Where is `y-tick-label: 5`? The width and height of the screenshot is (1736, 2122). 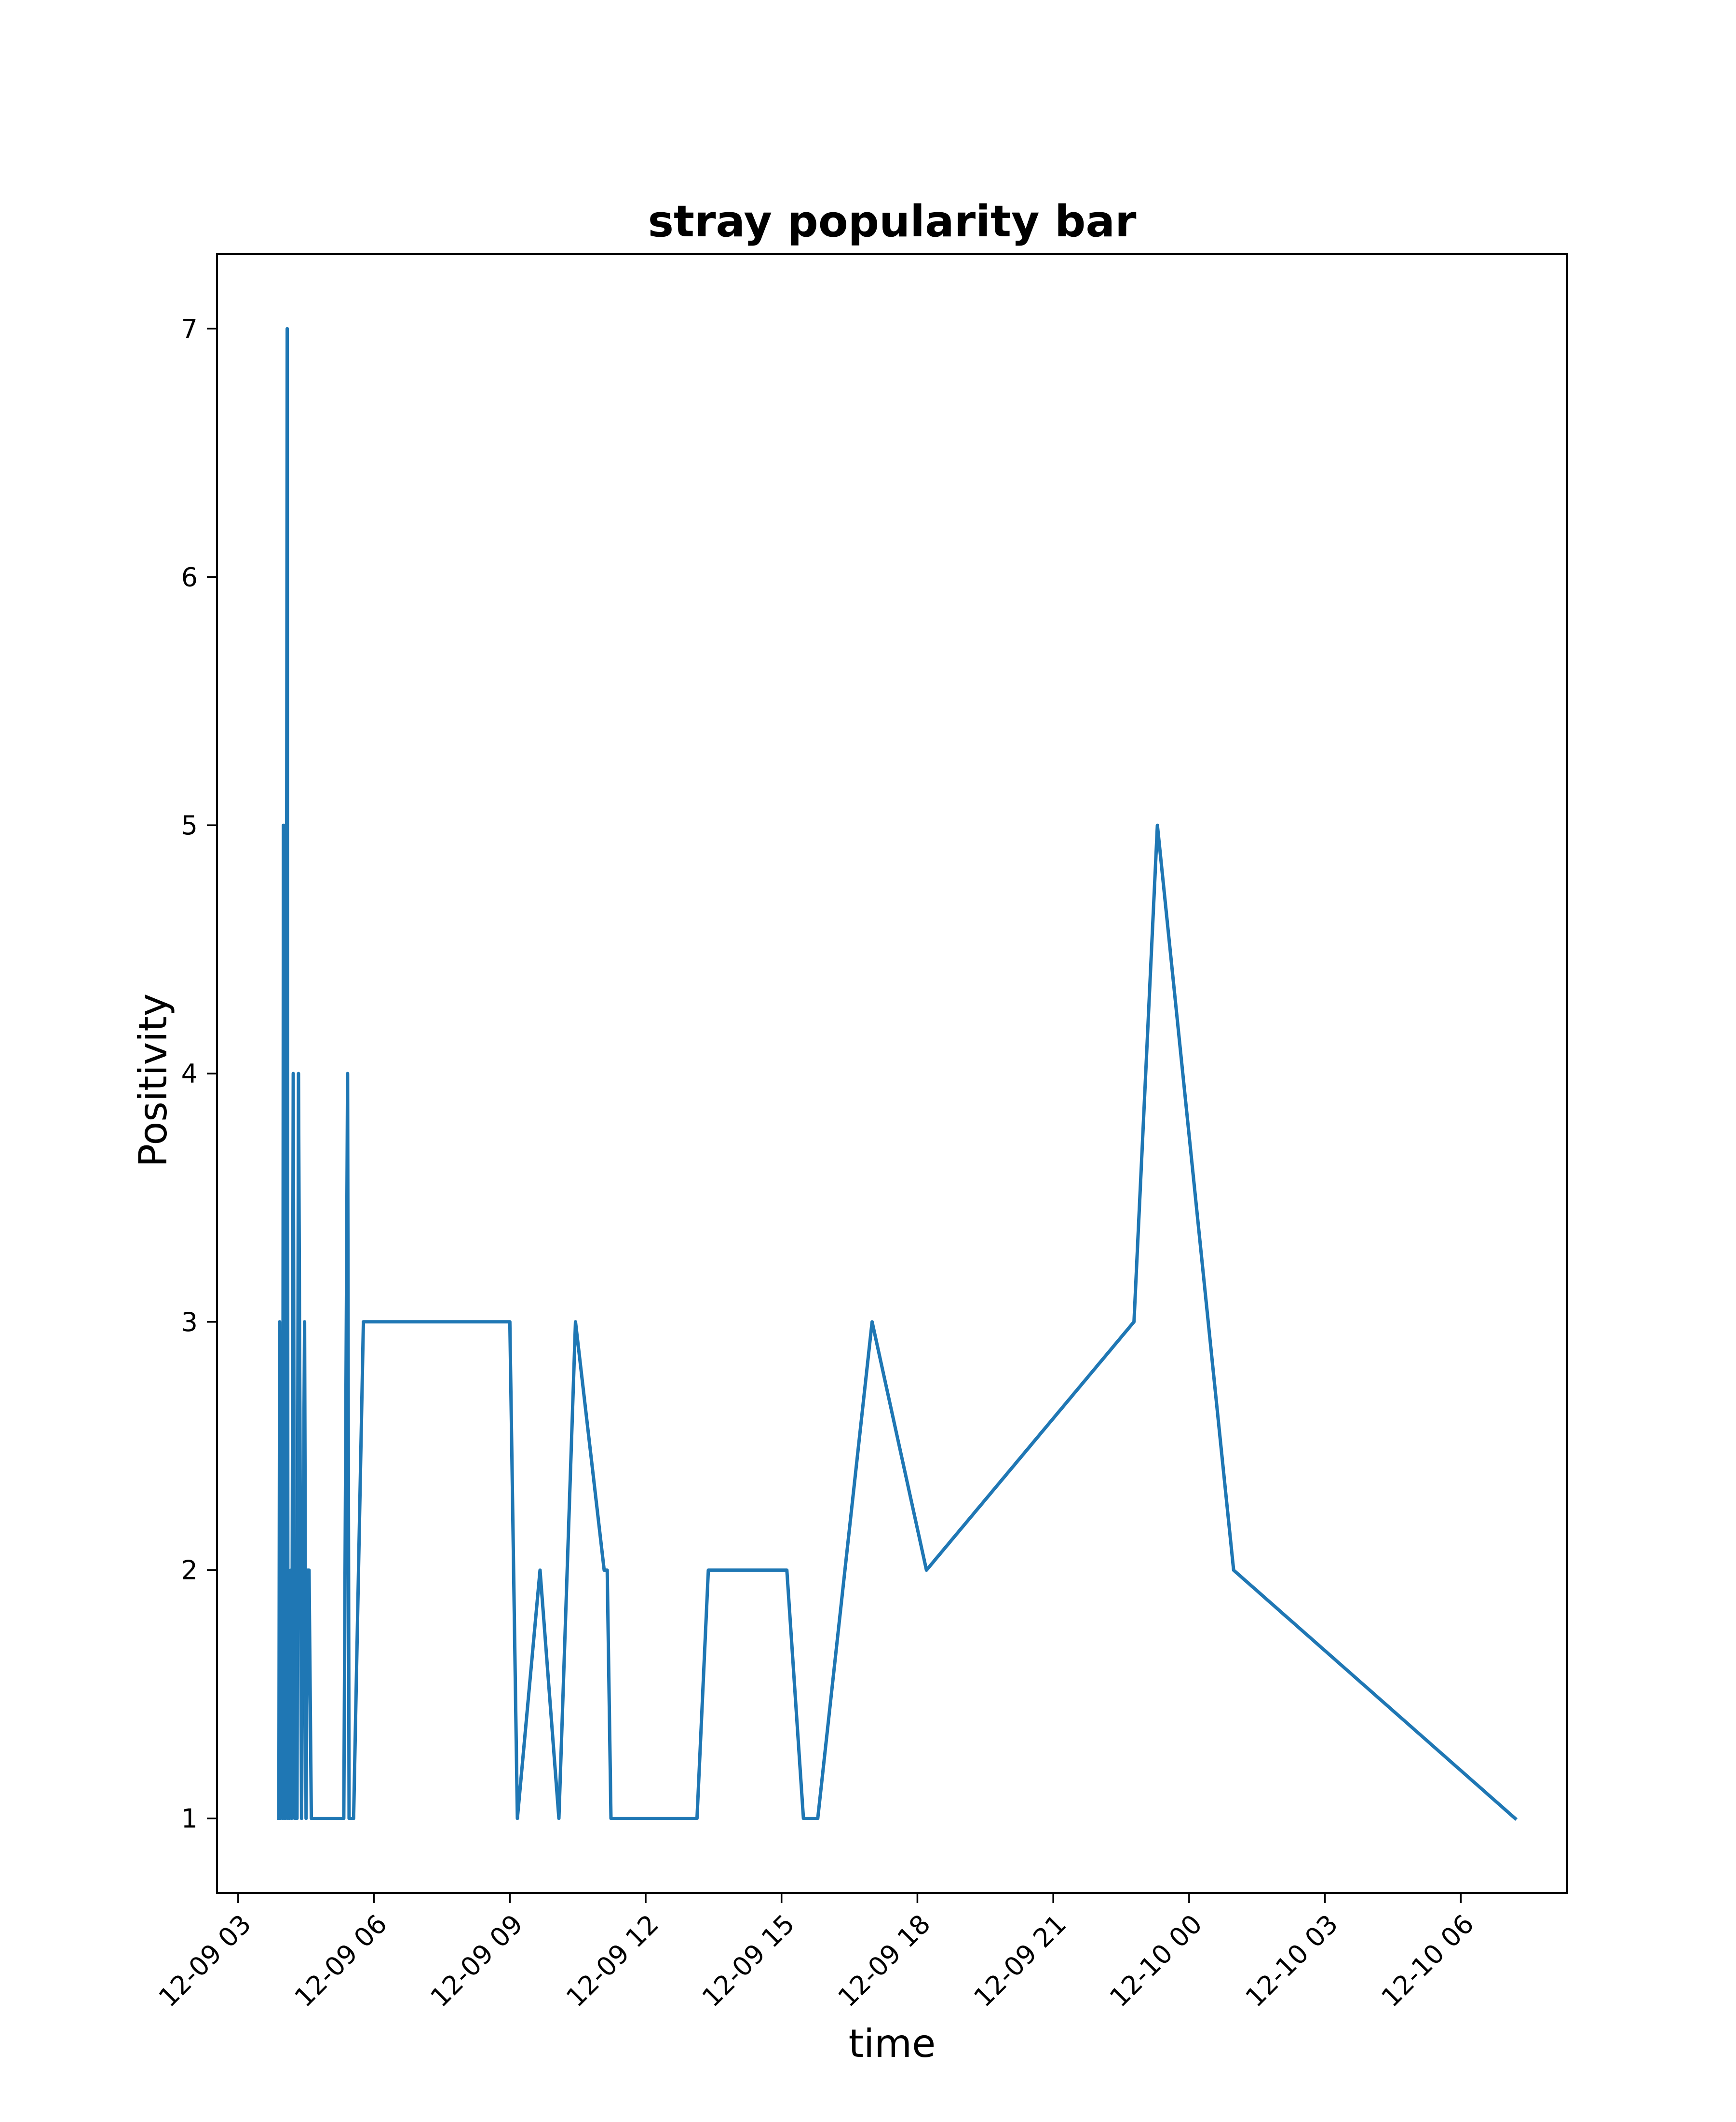
y-tick-label: 5 is located at coordinates (189, 826).